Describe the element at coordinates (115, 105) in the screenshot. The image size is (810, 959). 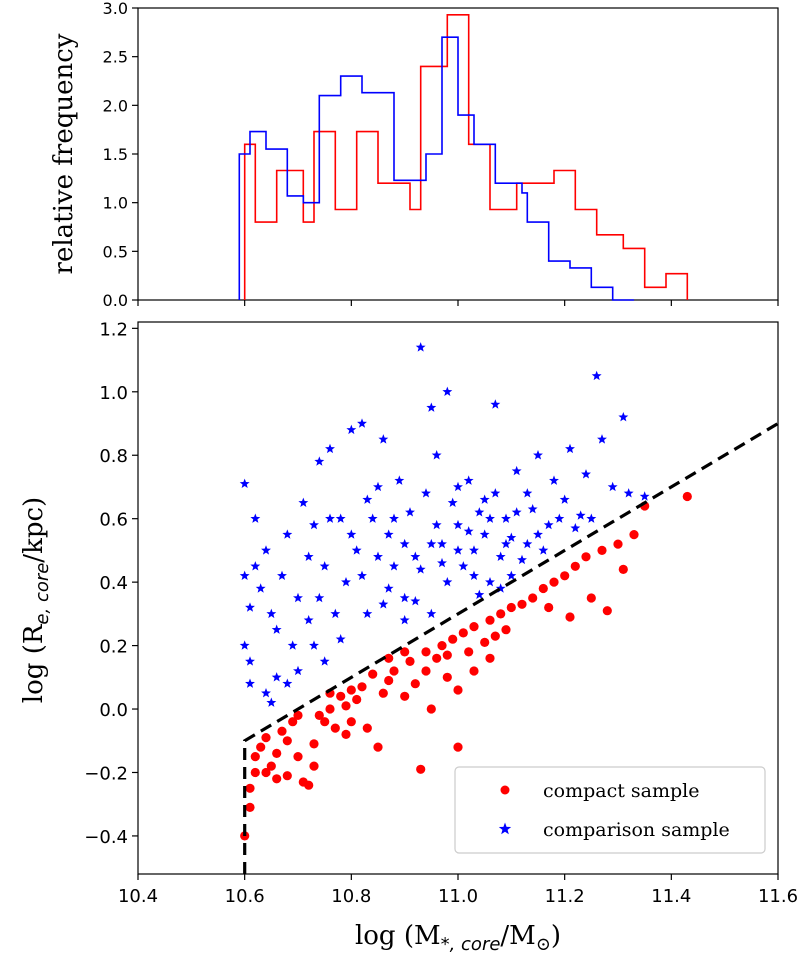
I see `histogram-y-tick-label: 2.0` at that location.